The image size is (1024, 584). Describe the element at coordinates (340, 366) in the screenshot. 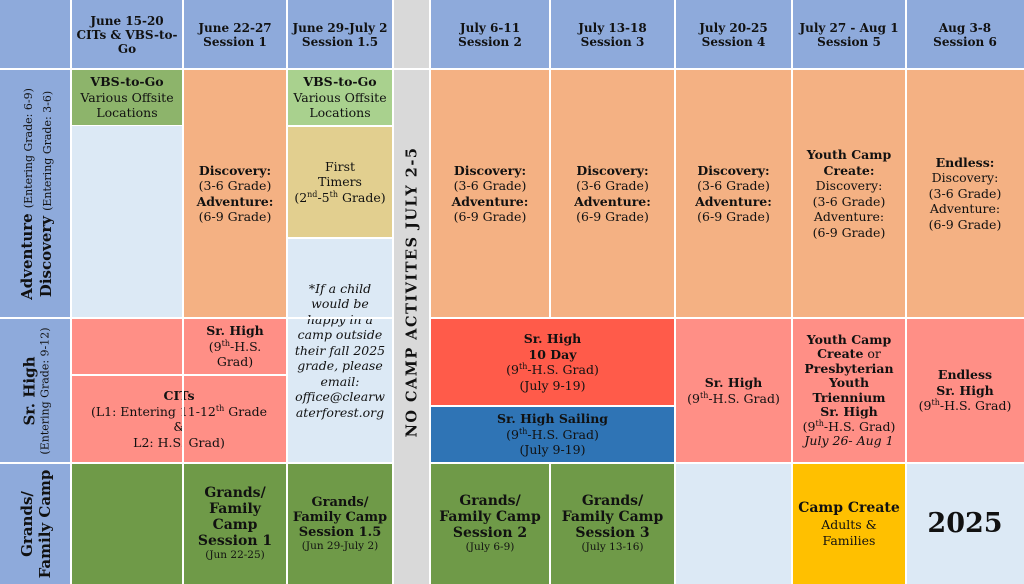

I see `note-line: grade, please` at that location.